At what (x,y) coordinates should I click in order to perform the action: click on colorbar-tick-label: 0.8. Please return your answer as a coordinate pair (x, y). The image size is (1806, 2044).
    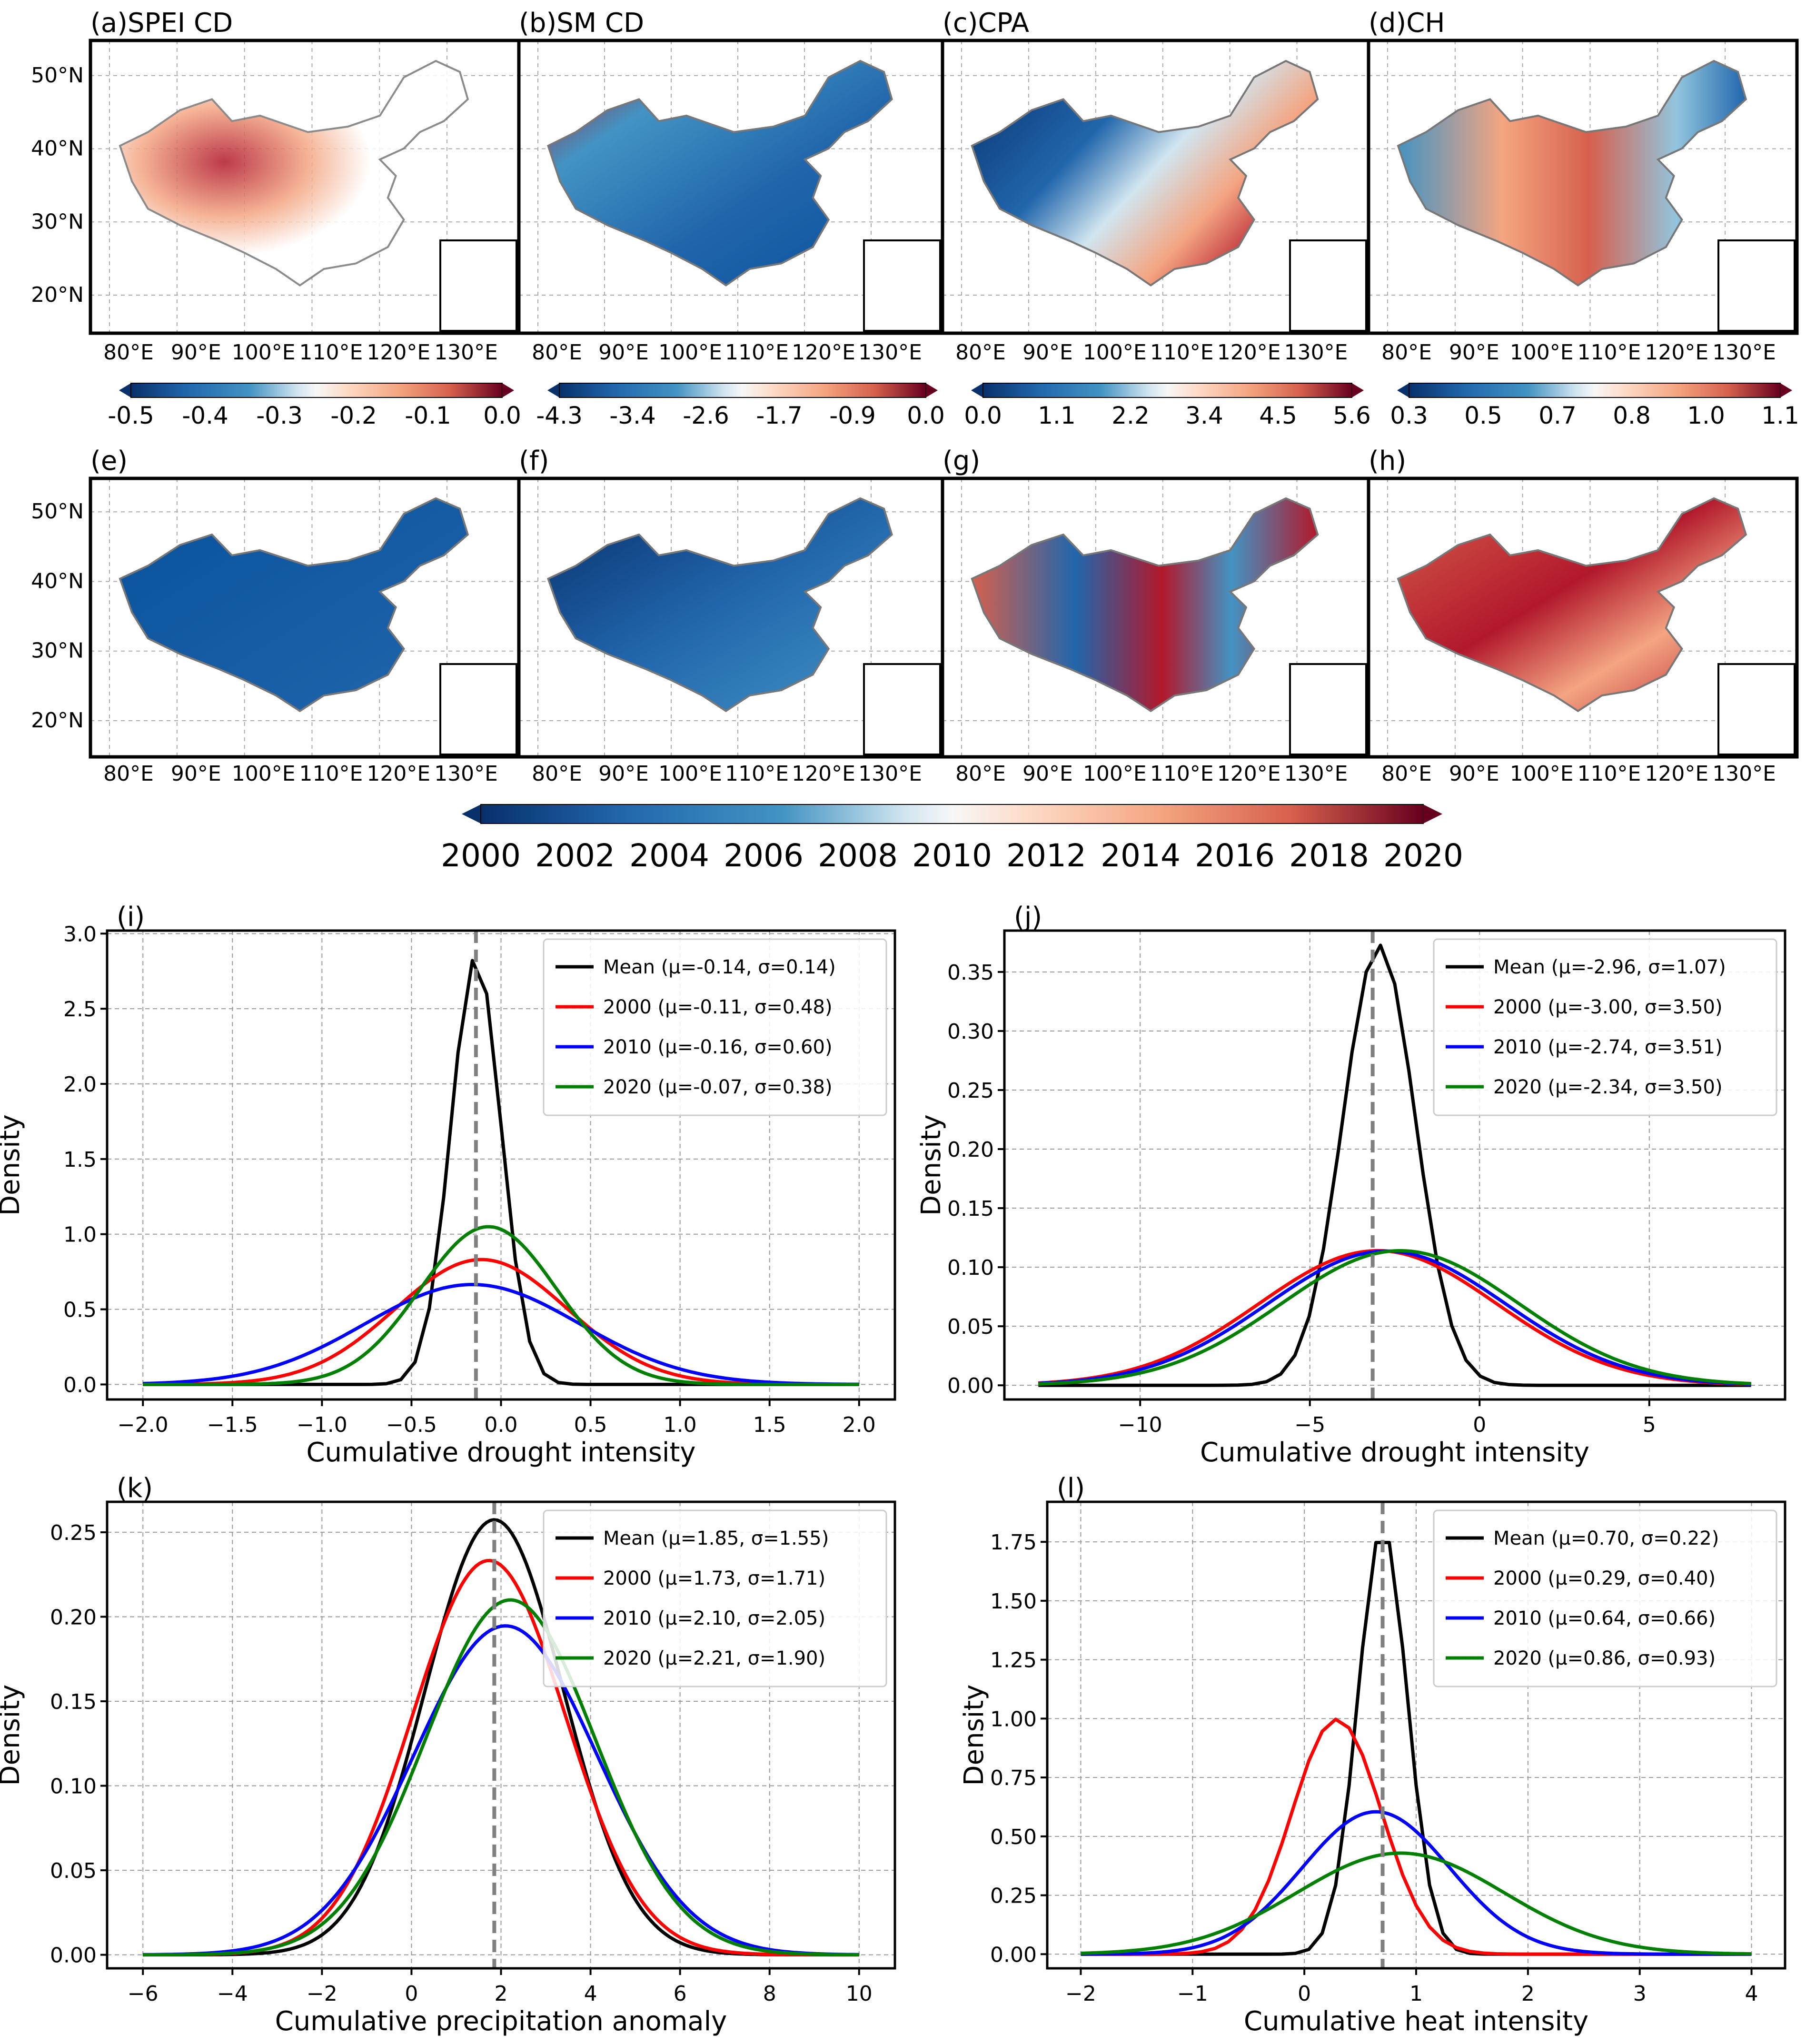
    Looking at the image, I should click on (1632, 415).